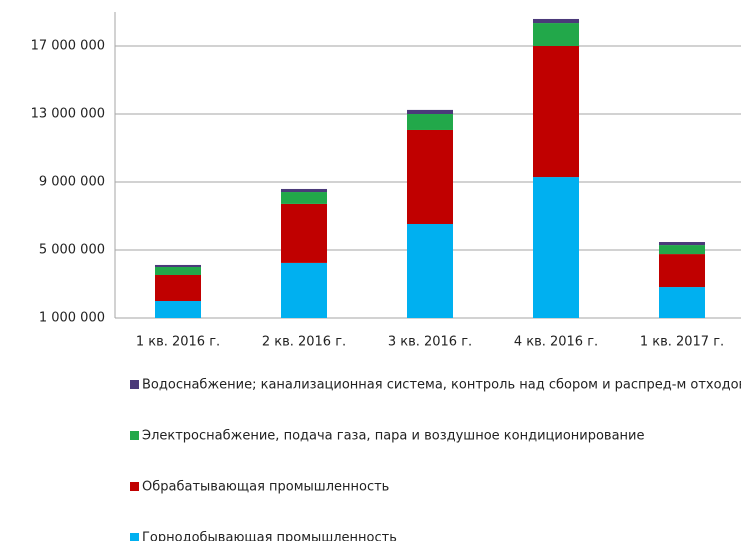  What do you see at coordinates (265, 487) in the screenshot?
I see `legend-label: Обрабатывающая промышленность` at bounding box center [265, 487].